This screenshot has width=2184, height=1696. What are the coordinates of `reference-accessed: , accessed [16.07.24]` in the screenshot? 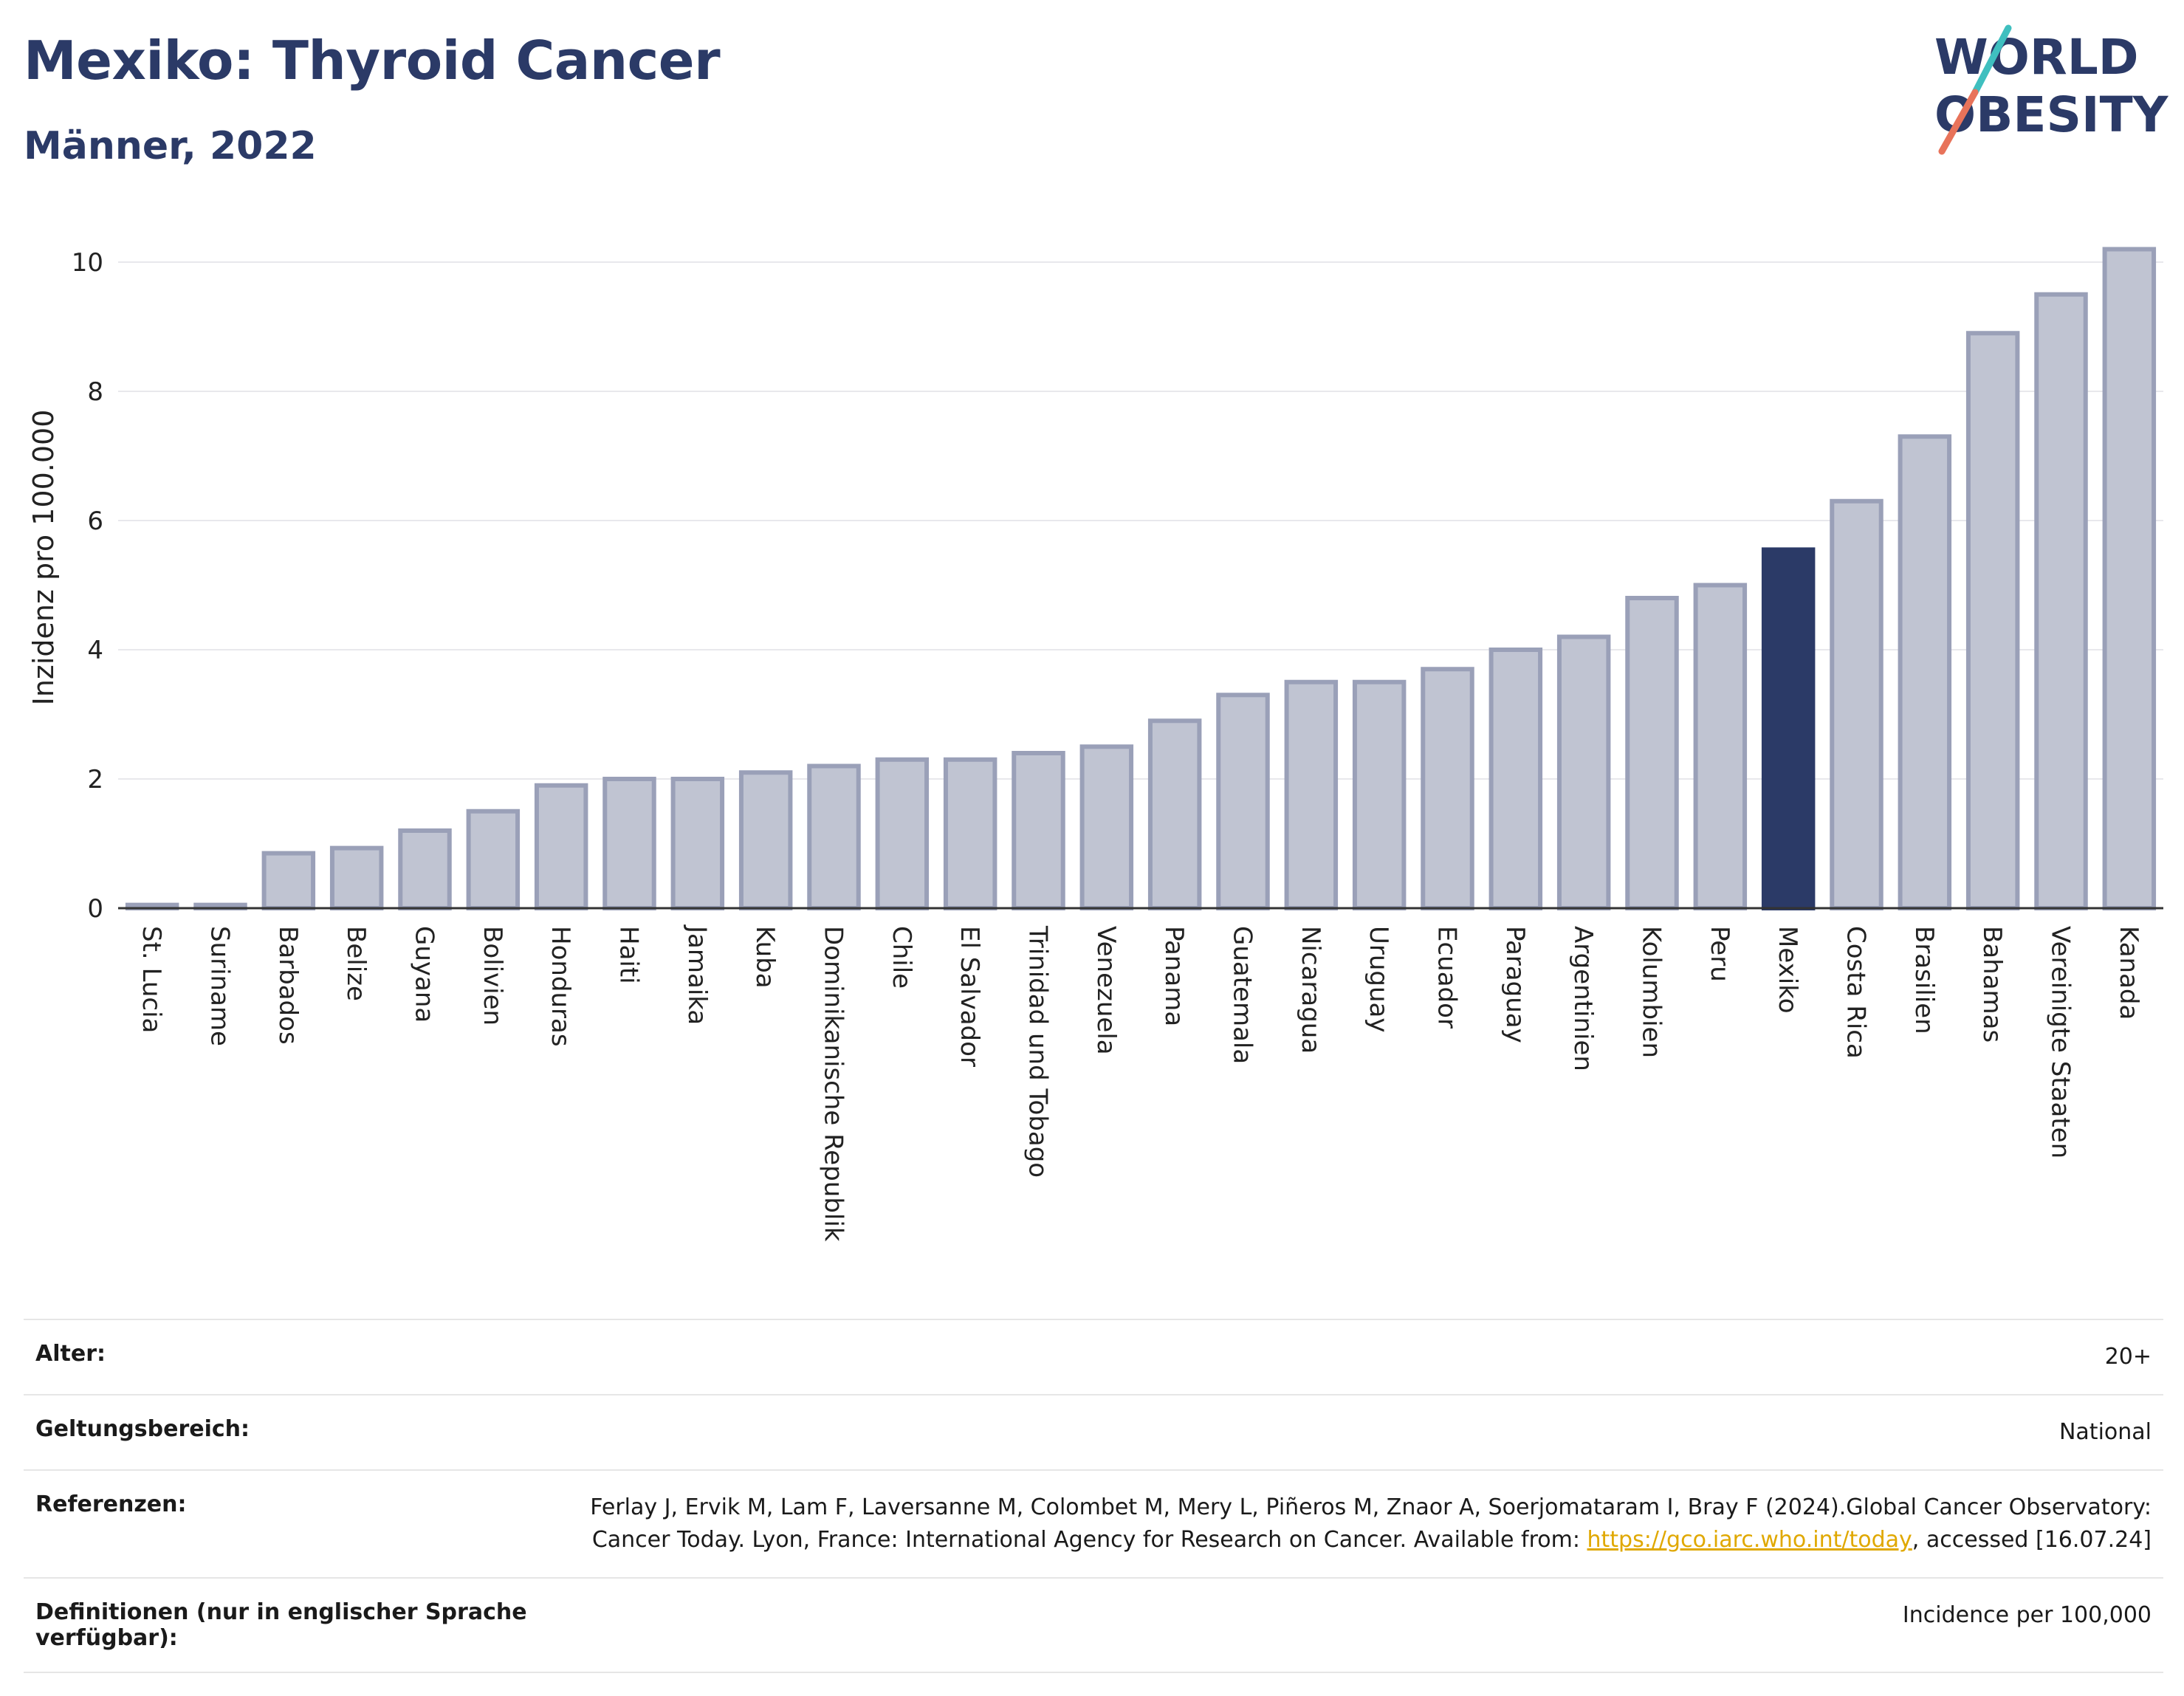 It's located at (2032, 1540).